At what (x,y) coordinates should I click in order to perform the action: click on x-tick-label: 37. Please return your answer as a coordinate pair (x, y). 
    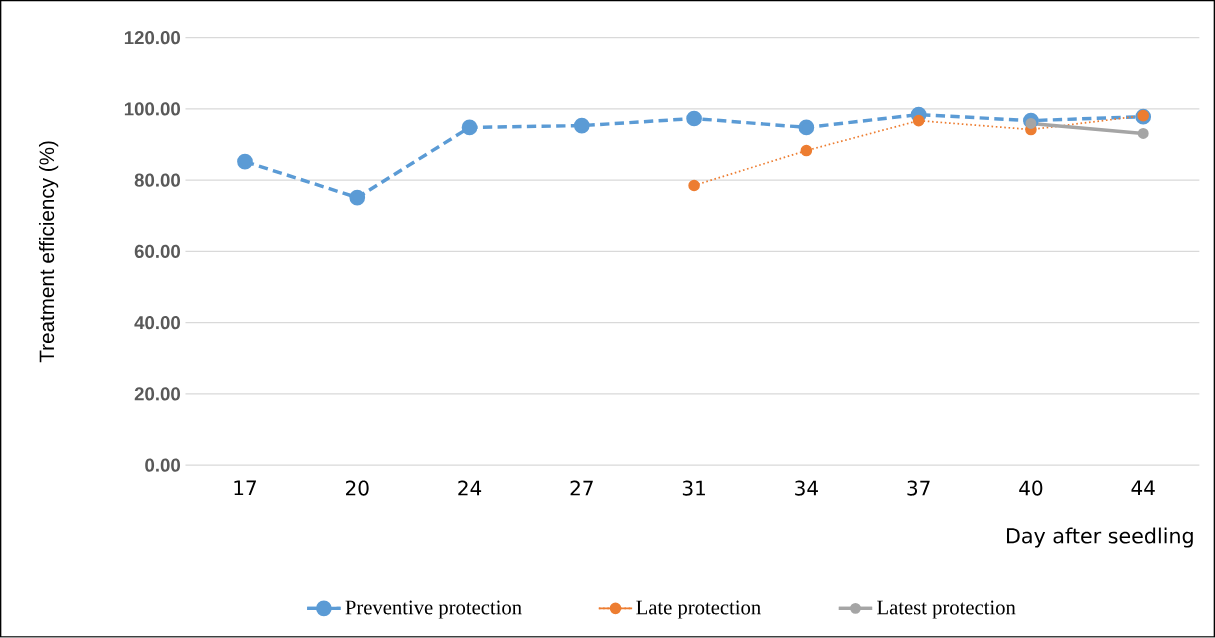
    Looking at the image, I should click on (918, 488).